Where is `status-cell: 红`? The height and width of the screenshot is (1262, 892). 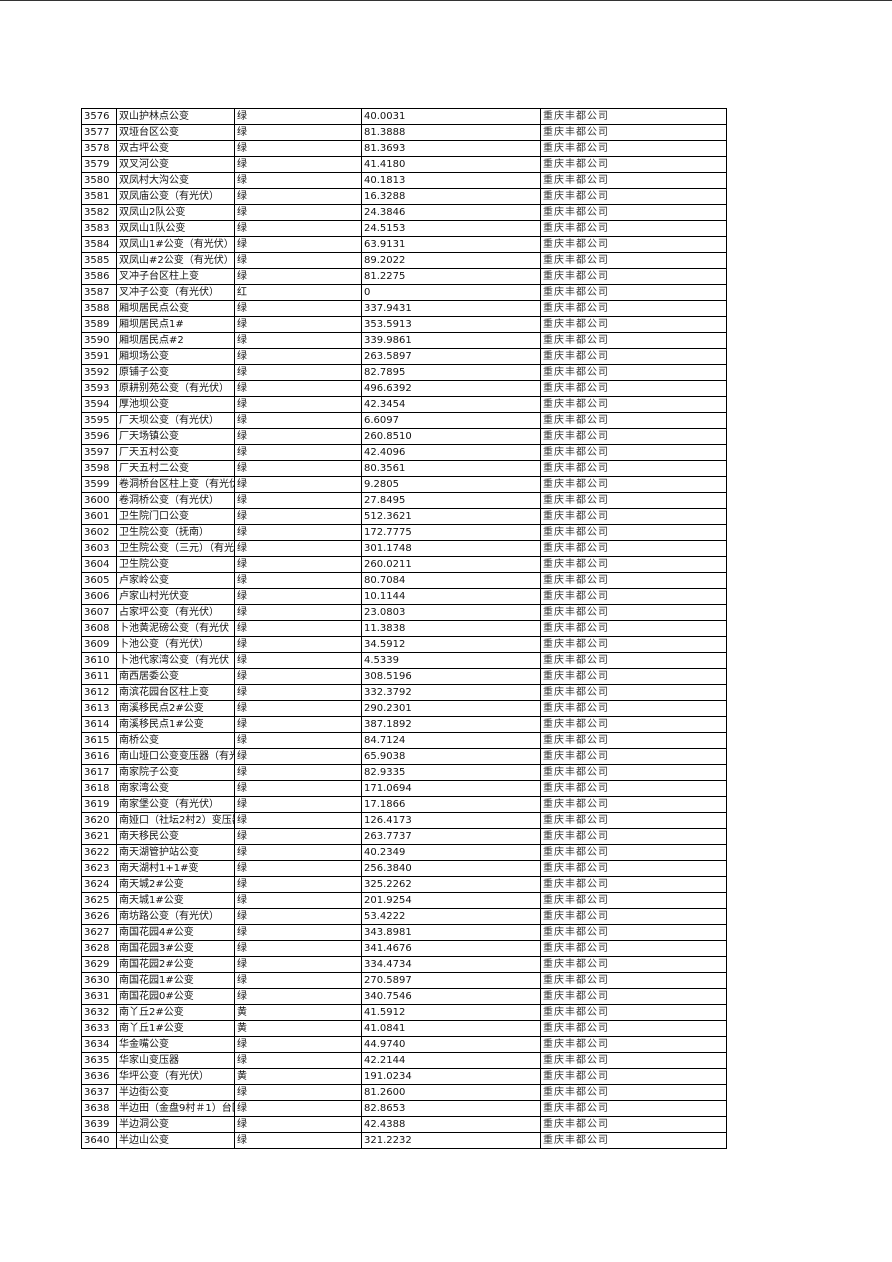 status-cell: 红 is located at coordinates (298, 292).